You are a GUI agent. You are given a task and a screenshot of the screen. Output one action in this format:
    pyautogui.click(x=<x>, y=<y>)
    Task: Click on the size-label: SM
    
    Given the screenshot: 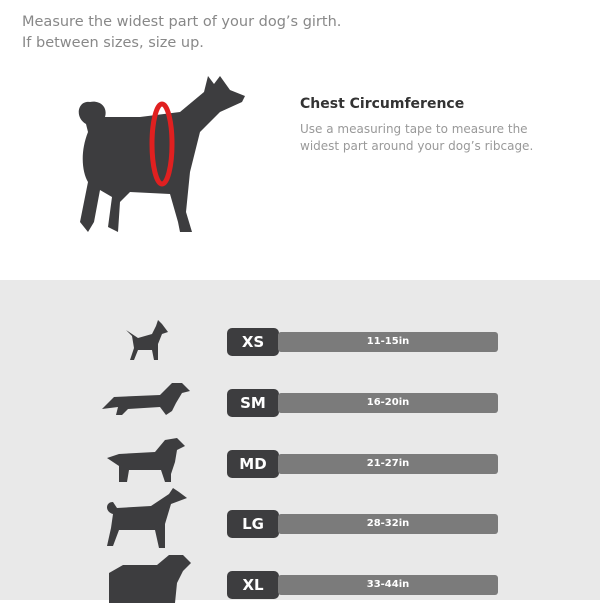 What is the action you would take?
    pyautogui.click(x=253, y=403)
    